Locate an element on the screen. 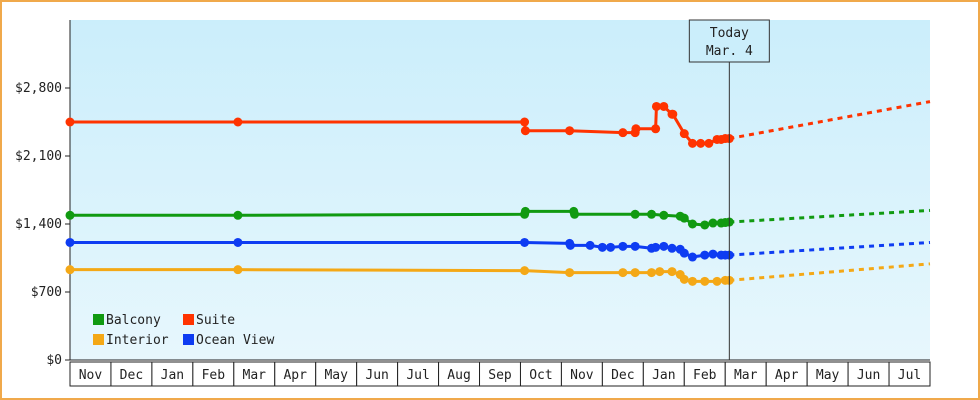 The height and width of the screenshot is (400, 980). legend: Balcony Suite Interior Ocean View is located at coordinates (183, 330).